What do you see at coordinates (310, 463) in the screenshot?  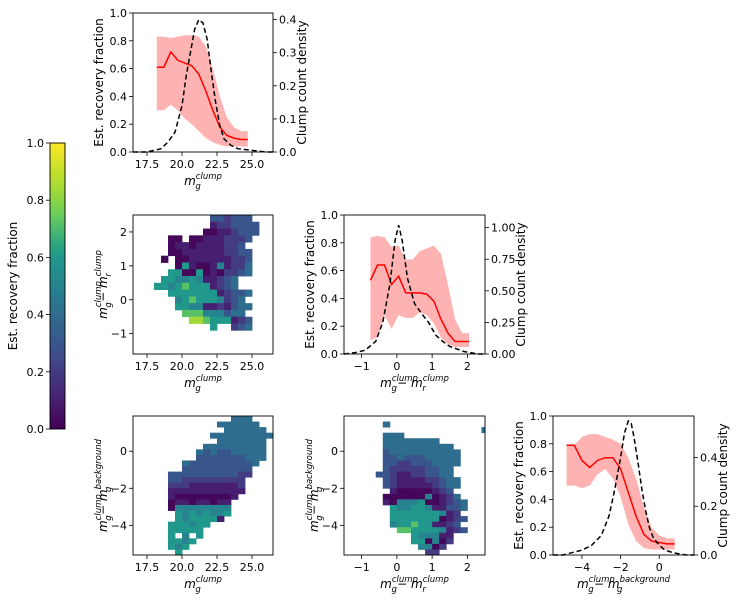 I see `p5-ylabel-sup2: background` at bounding box center [310, 463].